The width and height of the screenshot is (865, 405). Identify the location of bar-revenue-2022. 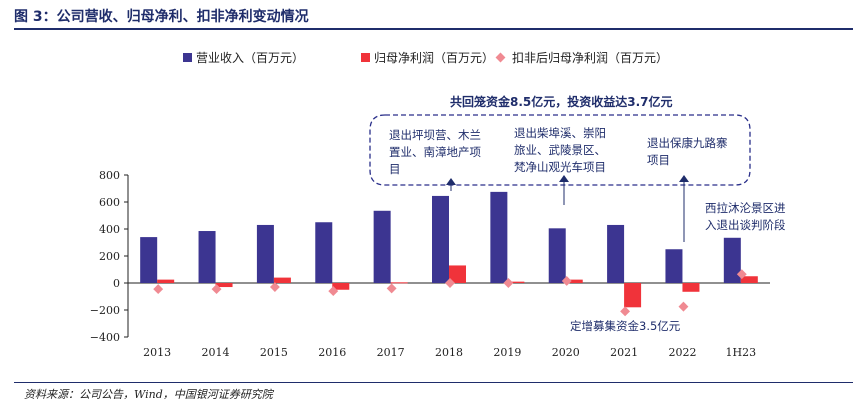
(674, 266).